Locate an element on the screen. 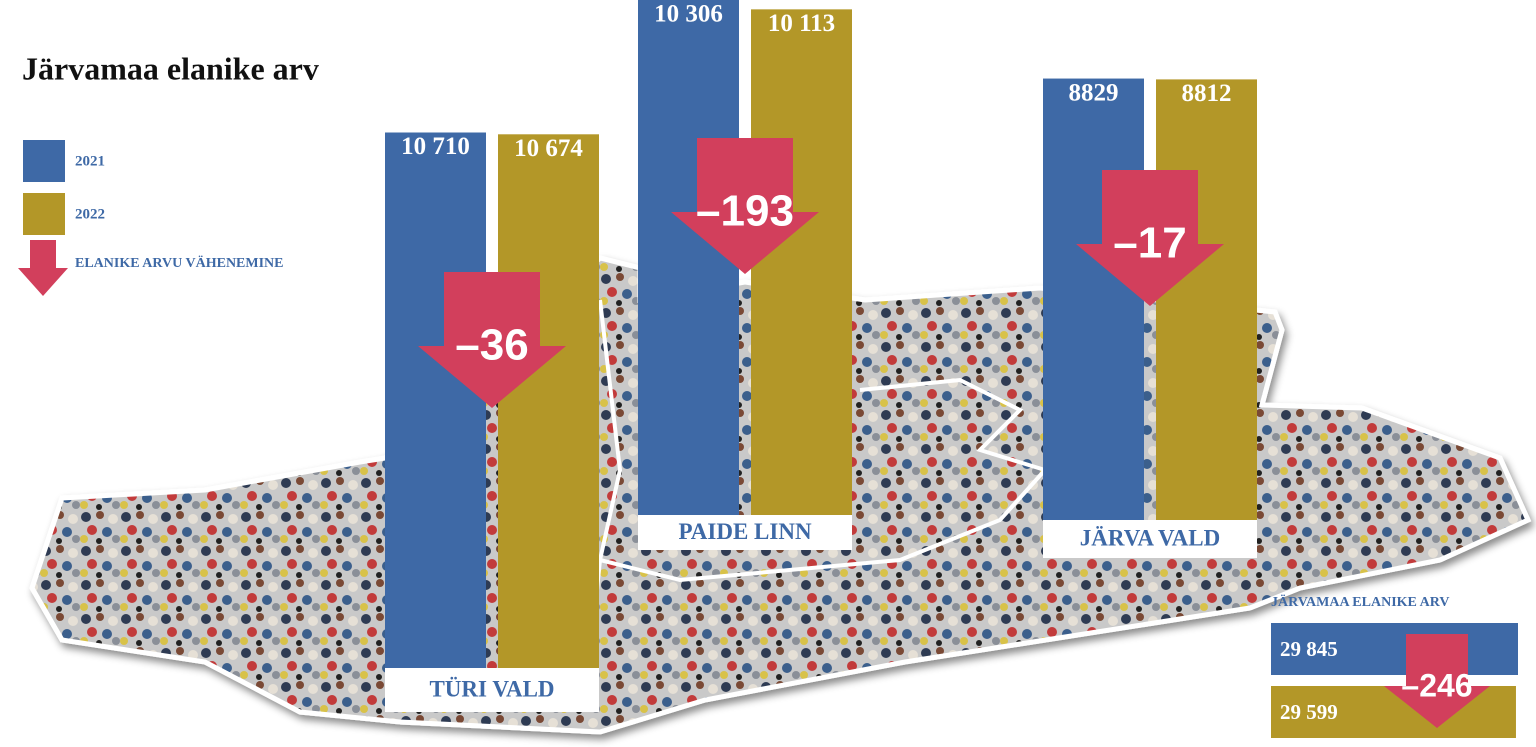 This screenshot has height=747, width=1536. total-change-label: –246 is located at coordinates (1436, 685).